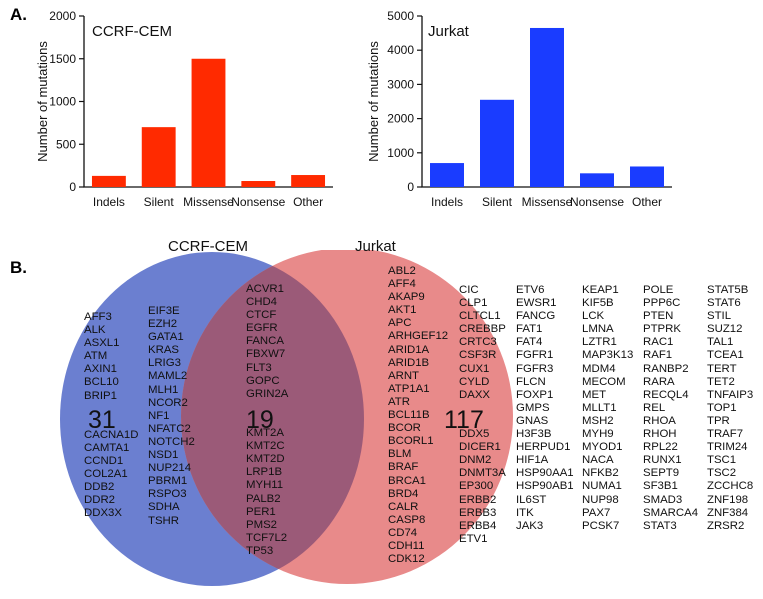 The width and height of the screenshot is (763, 599). I want to click on gene-name: STIL, so click(719, 316).